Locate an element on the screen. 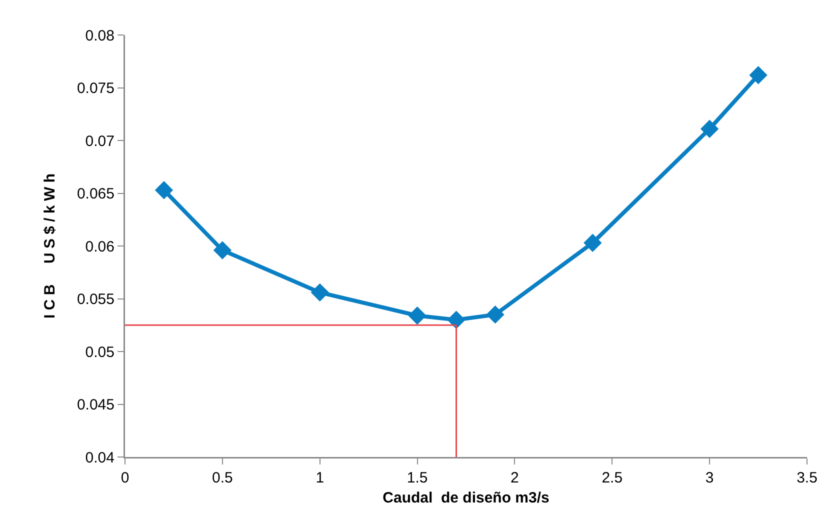  y-tick-label: 0.07 is located at coordinates (99, 141).